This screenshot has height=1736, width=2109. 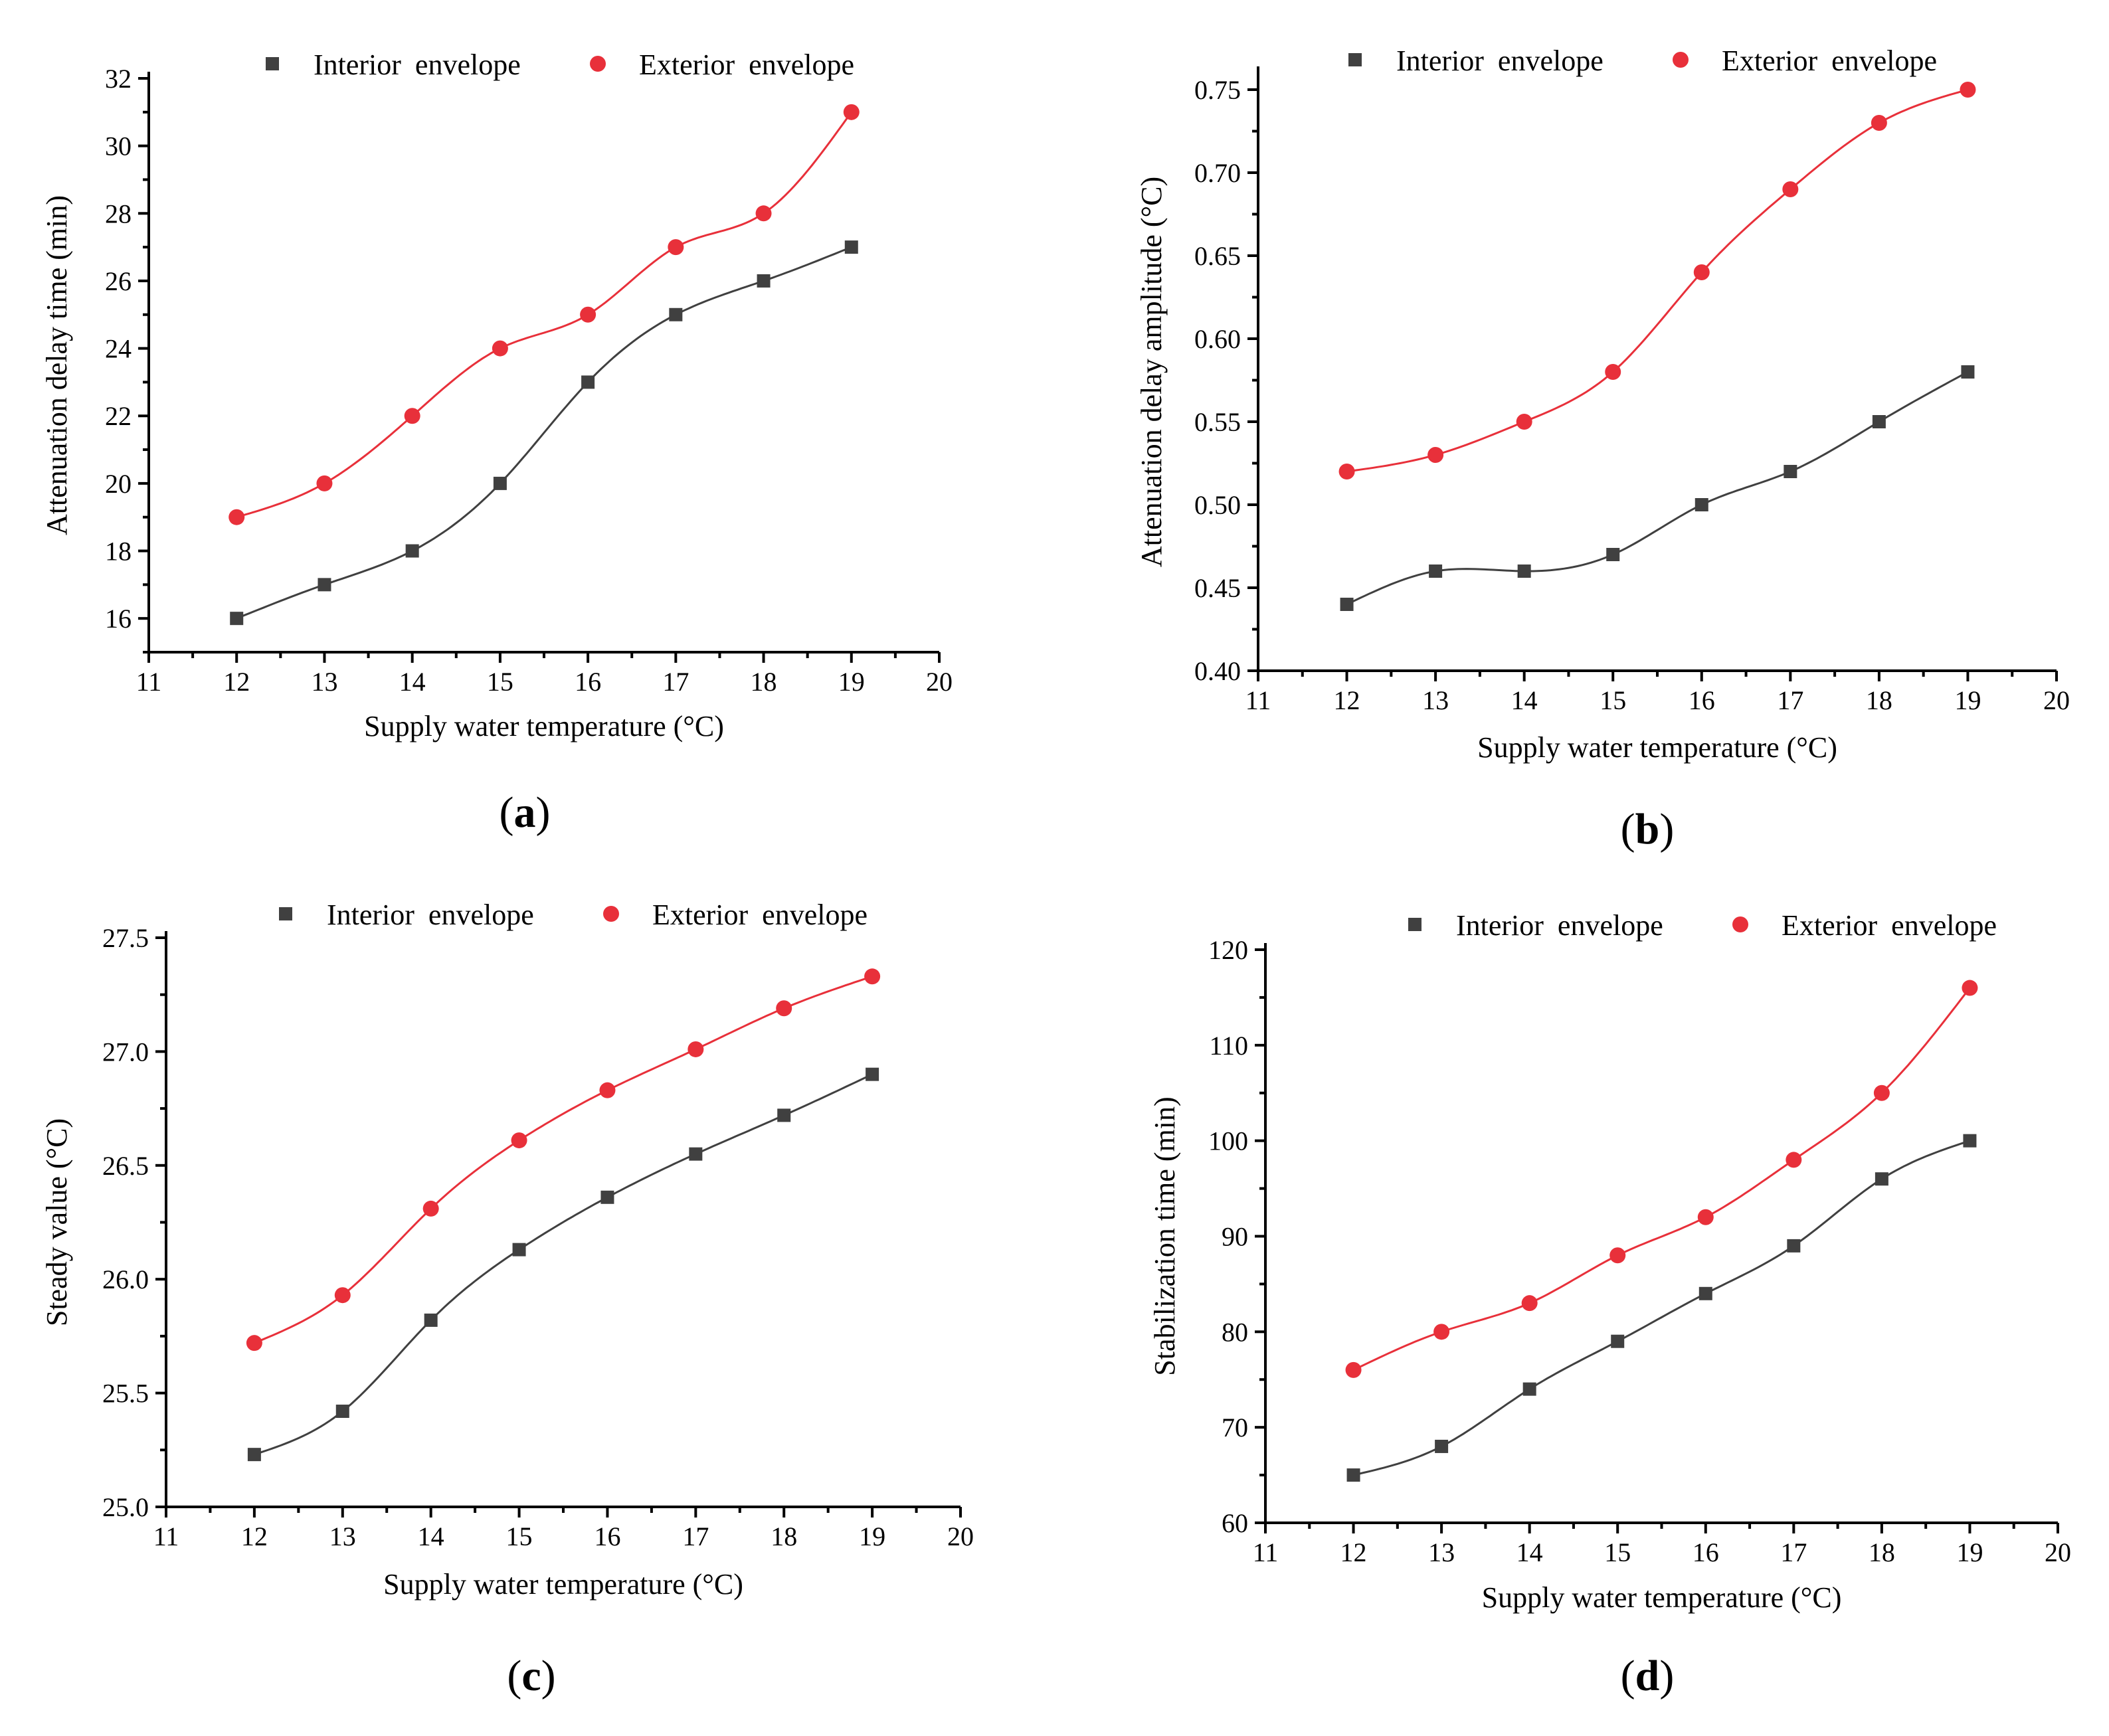 I want to click on y-tick-label: 0.60, so click(x=1217, y=339).